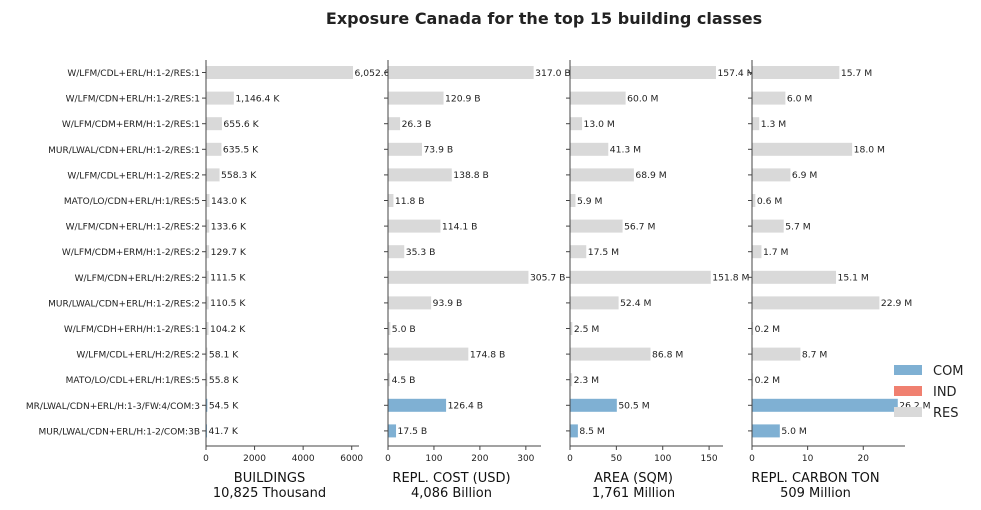 The image size is (981, 510). What do you see at coordinates (471, 175) in the screenshot?
I see `bar-value-label: 138.8 B` at bounding box center [471, 175].